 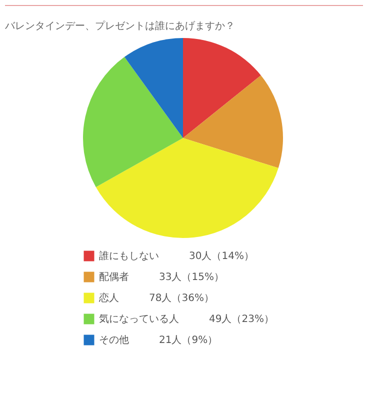 What do you see at coordinates (176, 256) in the screenshot?
I see `legend-label: 誰にもしない 30人（14%）` at bounding box center [176, 256].